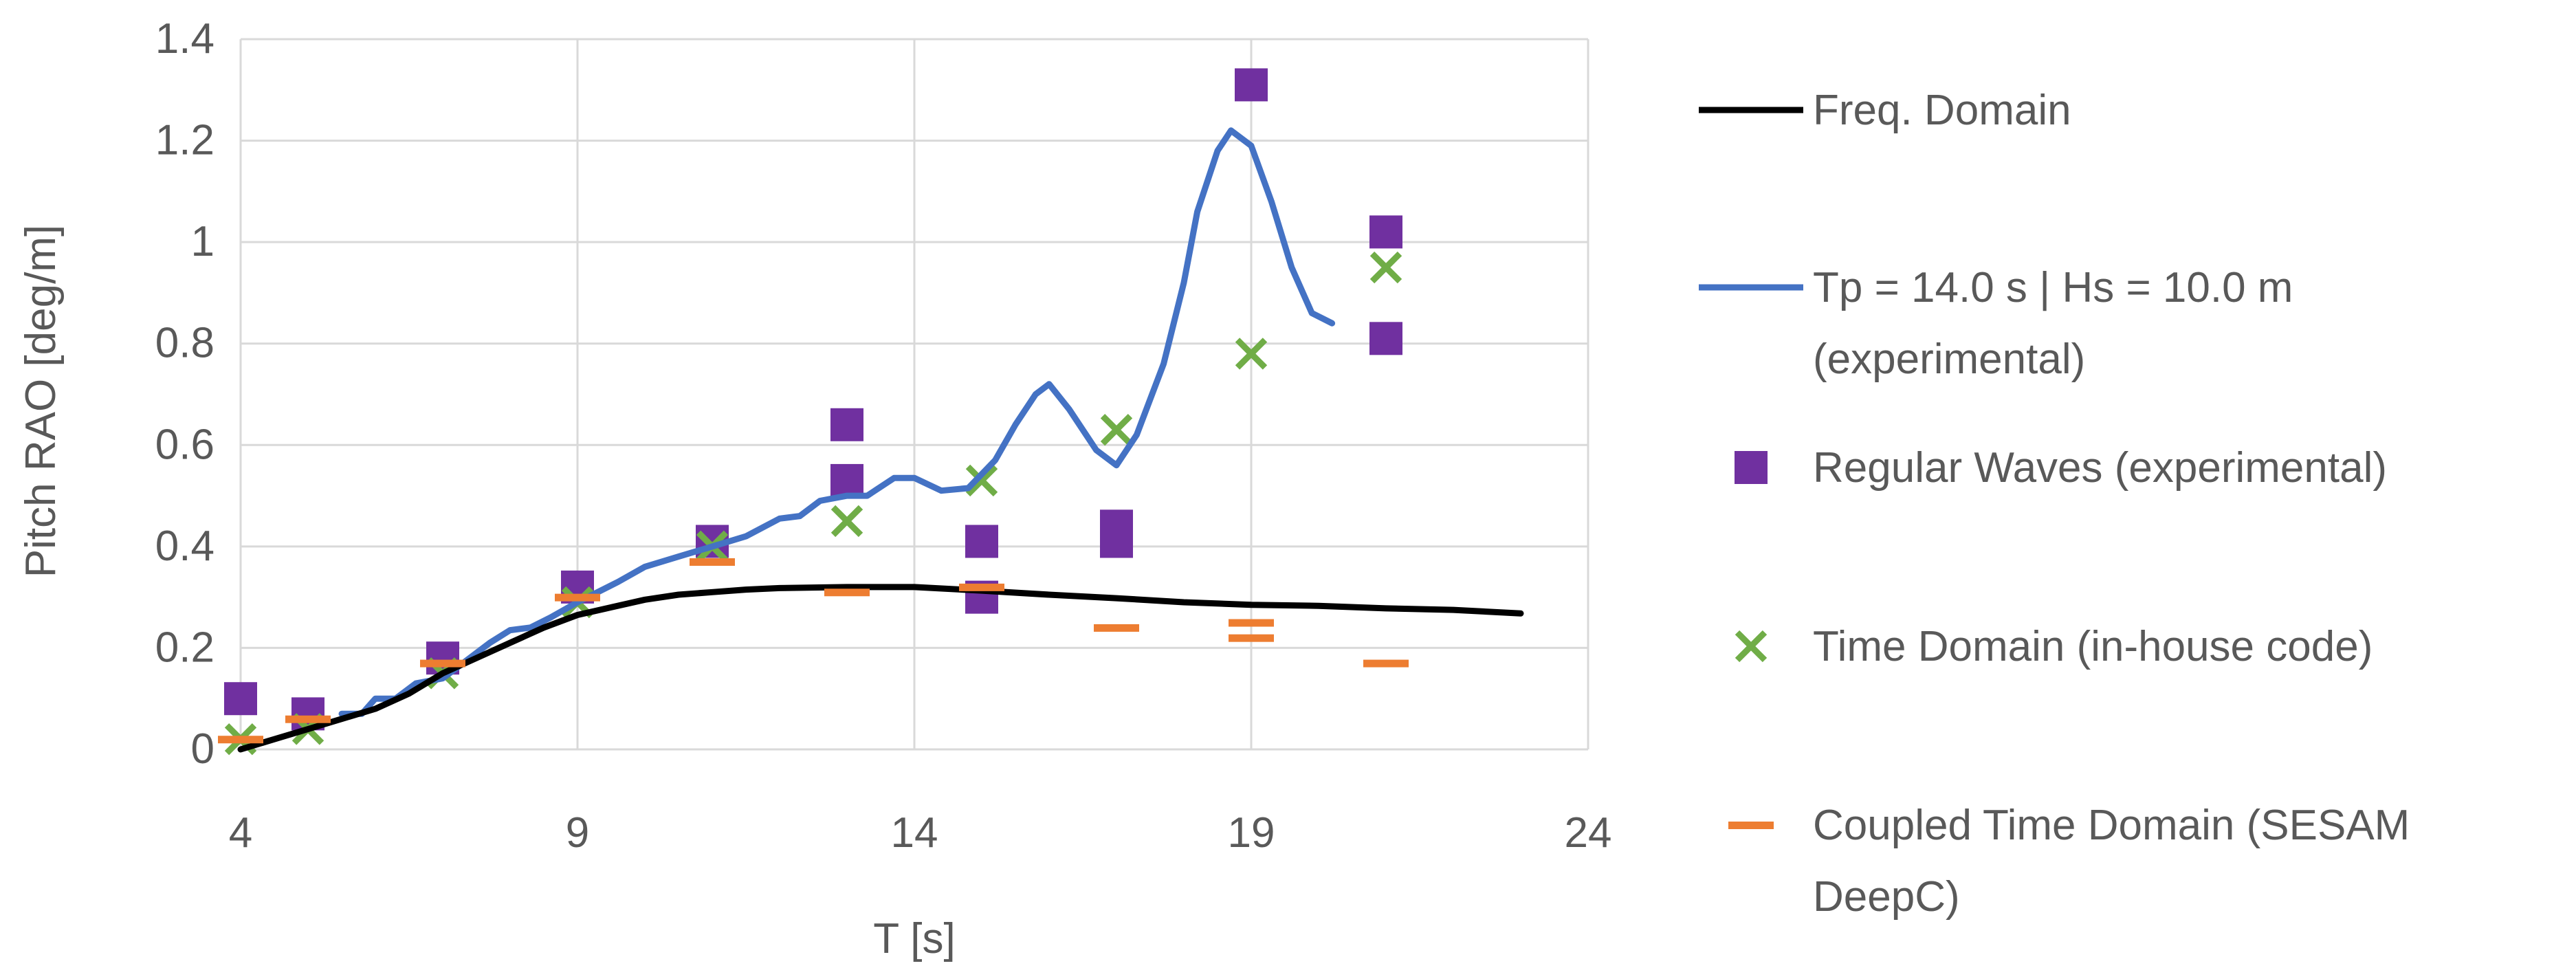 This screenshot has height=979, width=2576. Describe the element at coordinates (184, 343) in the screenshot. I see `y-tick-label: 0.8` at that location.